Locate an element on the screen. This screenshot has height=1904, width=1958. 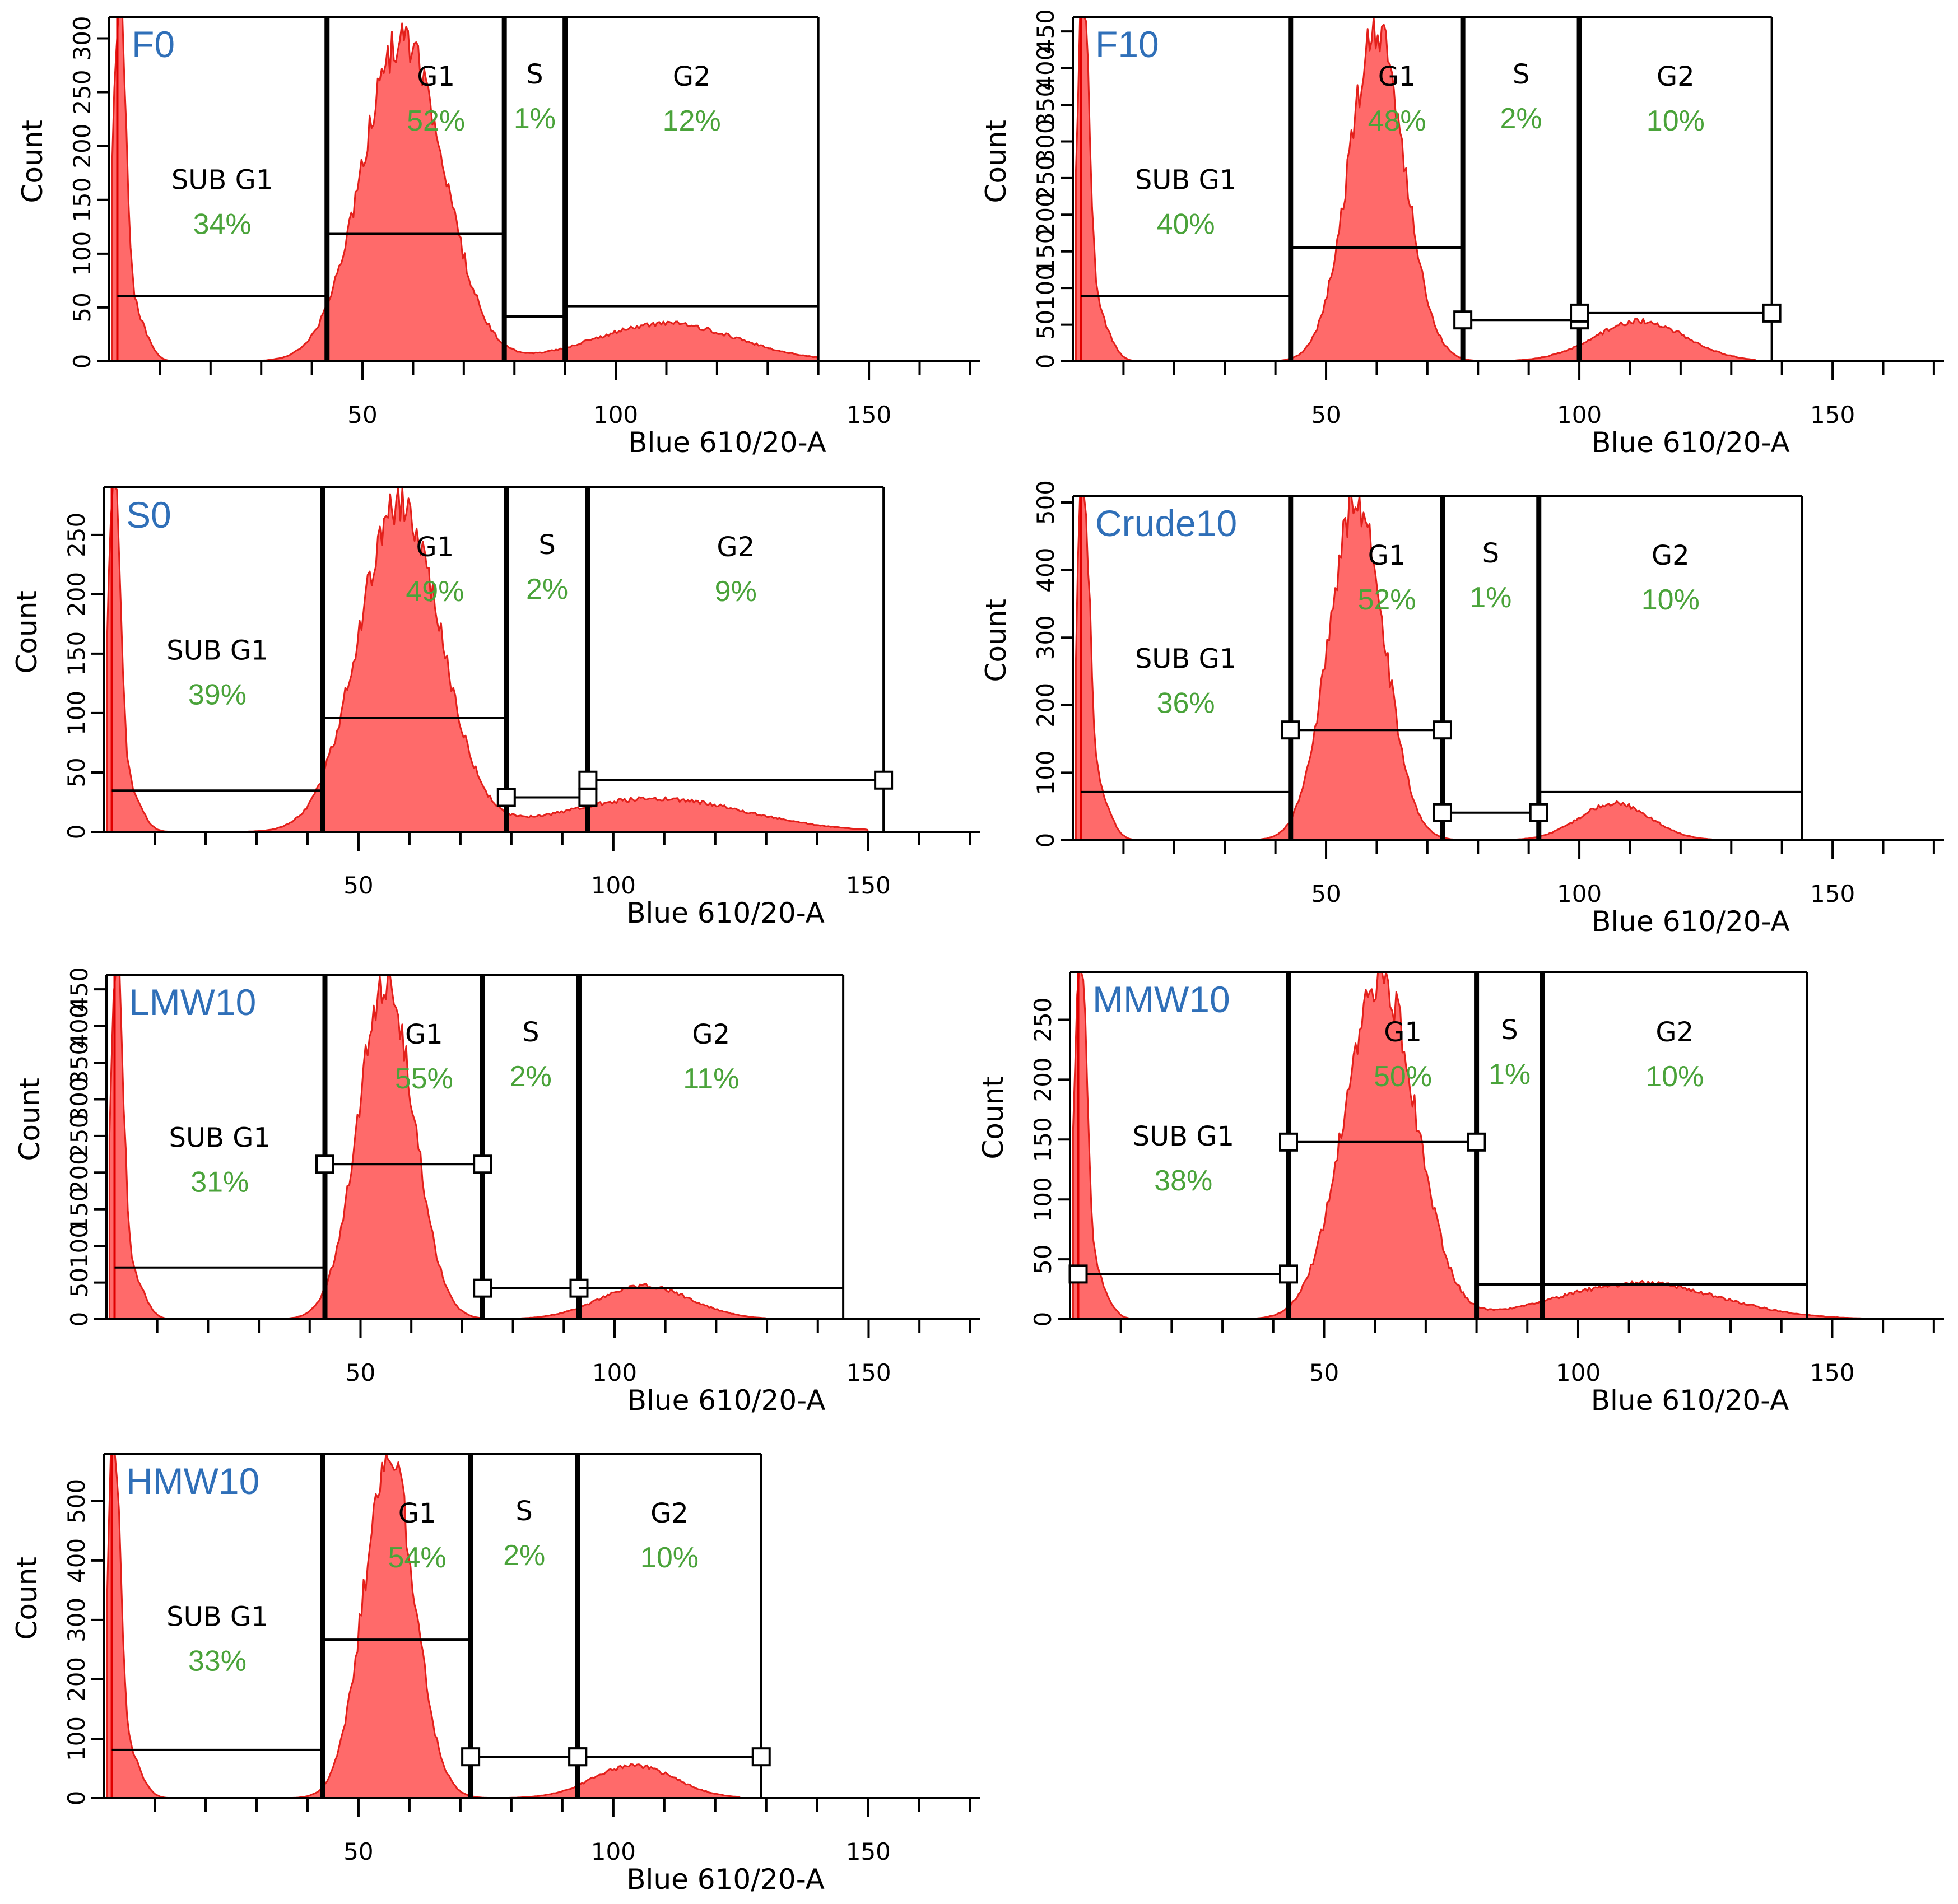
gate-percent: 49% is located at coordinates (435, 591).